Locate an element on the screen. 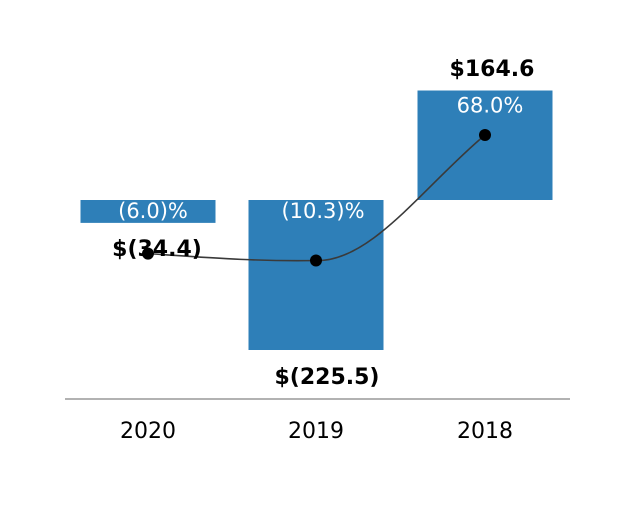  trend-point-2018 is located at coordinates (485, 135).